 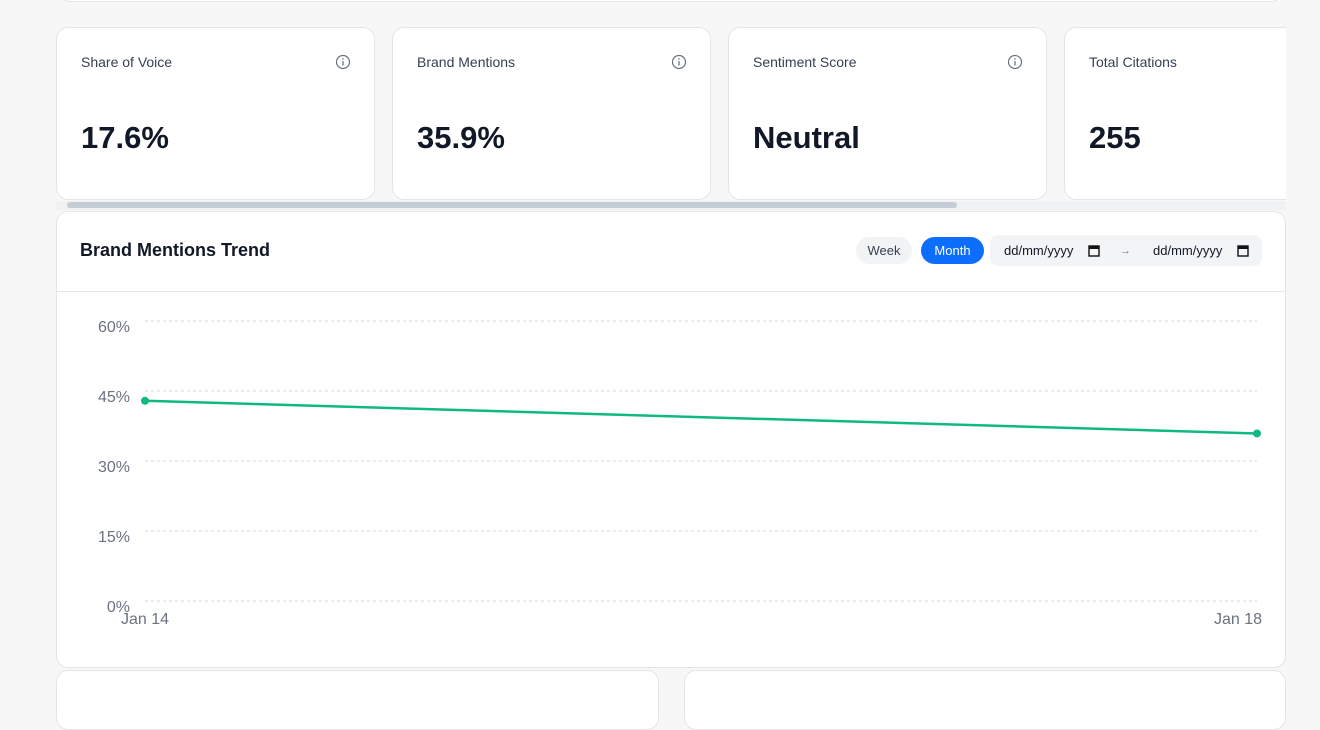 What do you see at coordinates (127, 62) in the screenshot?
I see `kpi-label: Share of Voice` at bounding box center [127, 62].